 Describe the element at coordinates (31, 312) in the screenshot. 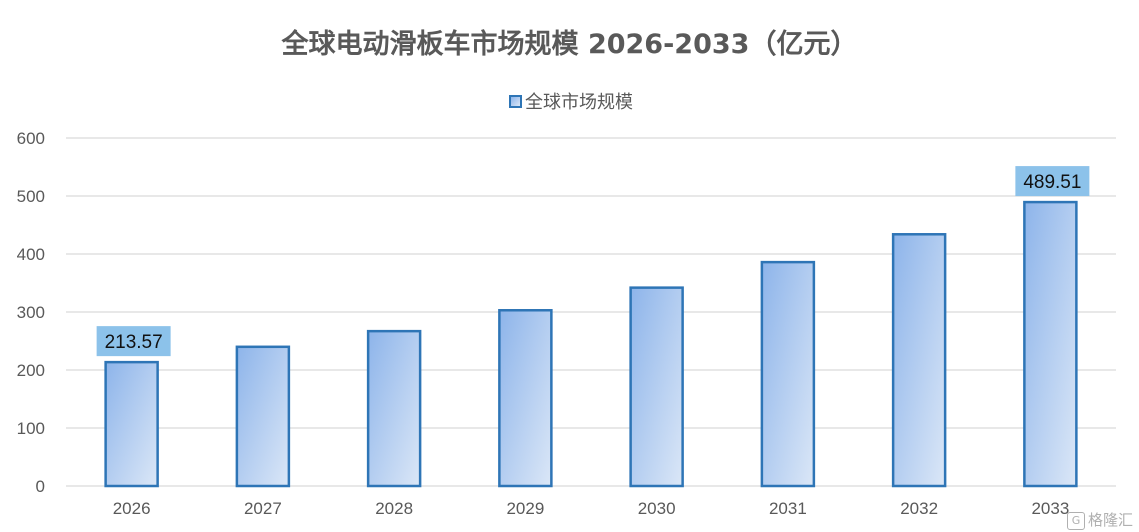

I see `y-tick-label: 300` at that location.